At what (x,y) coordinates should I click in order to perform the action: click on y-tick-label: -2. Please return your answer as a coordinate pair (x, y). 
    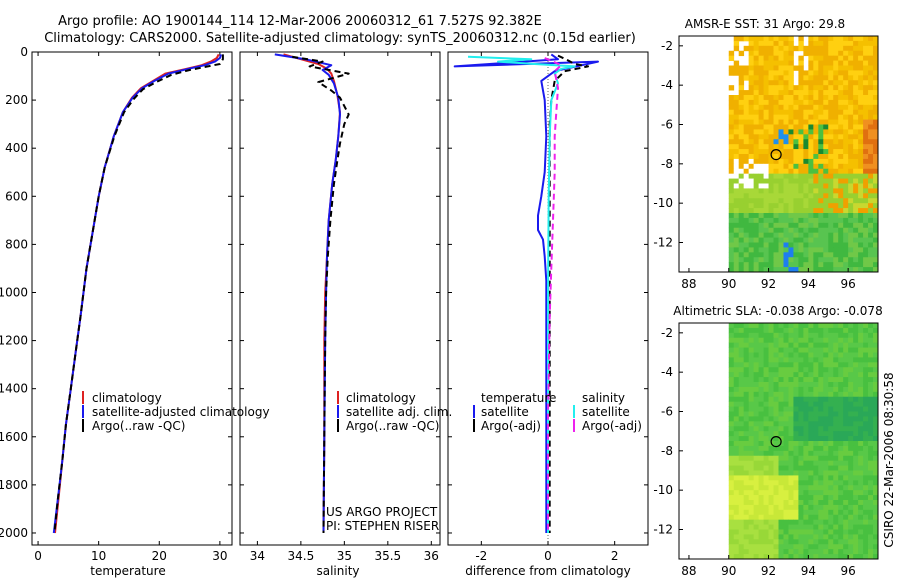
    Looking at the image, I should click on (667, 333).